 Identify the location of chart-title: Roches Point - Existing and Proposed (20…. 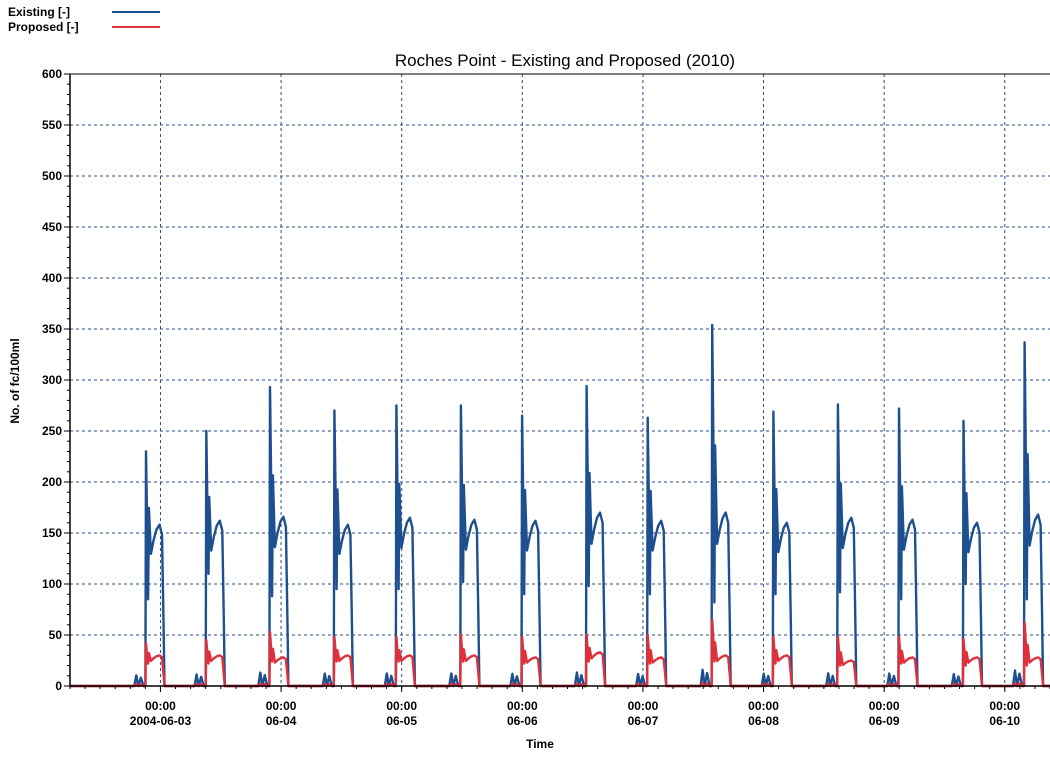
(565, 60).